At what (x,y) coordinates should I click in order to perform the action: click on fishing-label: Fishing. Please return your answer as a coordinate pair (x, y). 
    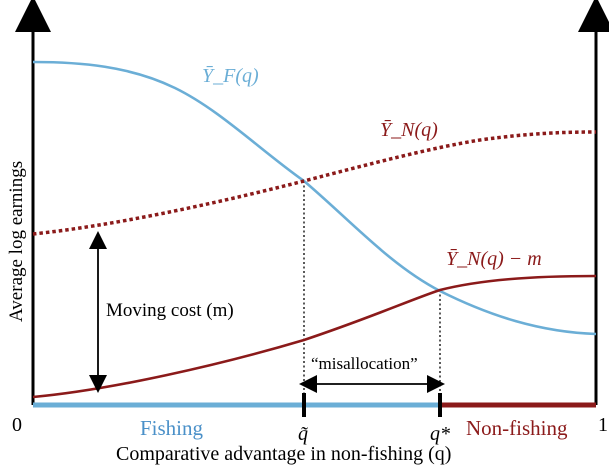
    Looking at the image, I should click on (172, 428).